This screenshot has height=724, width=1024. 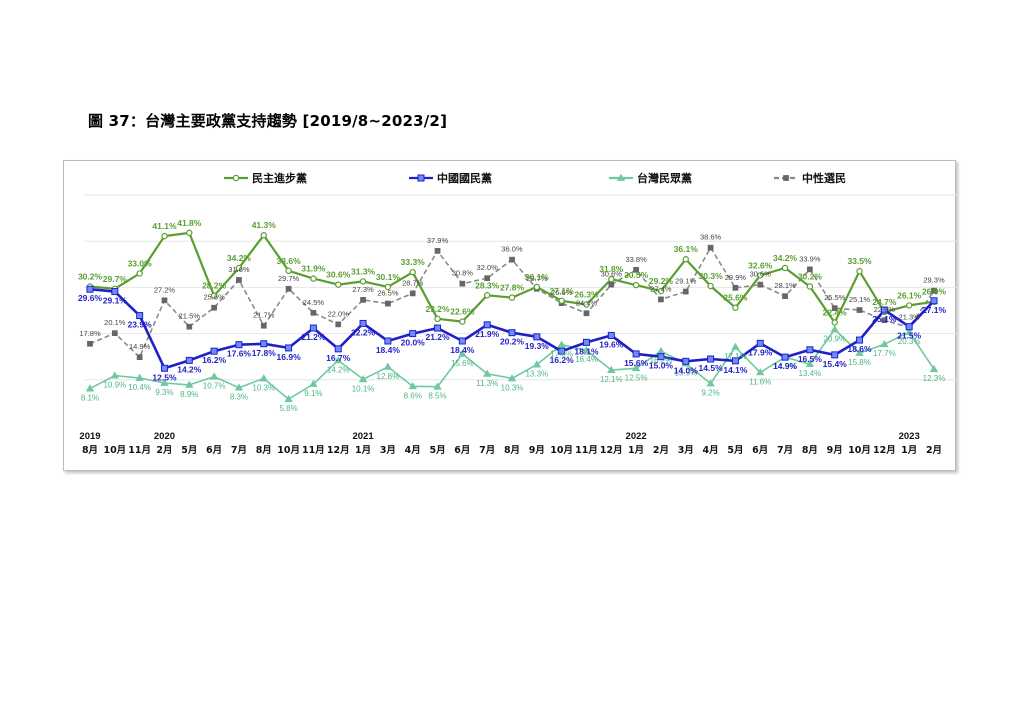 What do you see at coordinates (910, 317) in the screenshot?
I see `data-label: 21.3%` at bounding box center [910, 317].